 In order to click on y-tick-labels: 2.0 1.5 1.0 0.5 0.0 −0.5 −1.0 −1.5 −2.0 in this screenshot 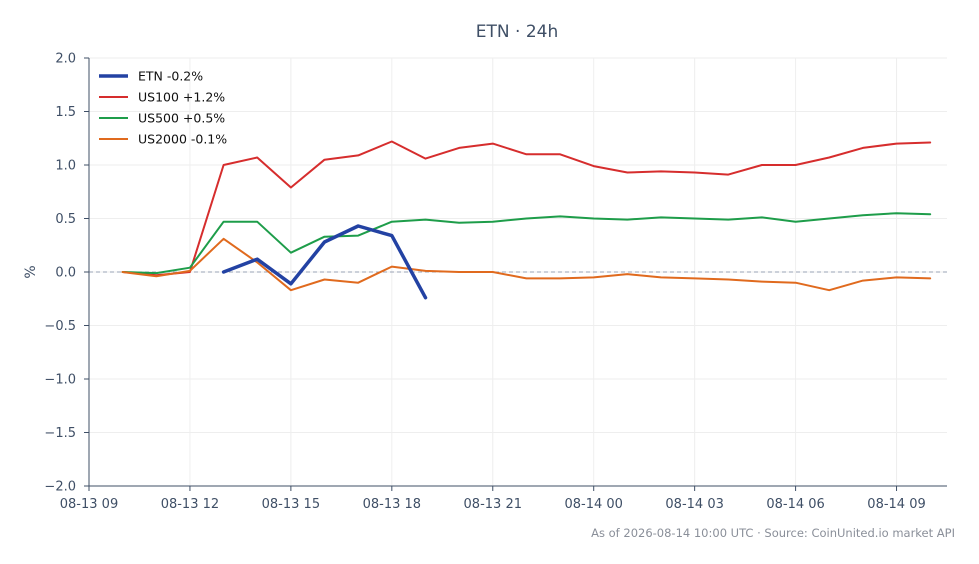, I will do `click(60, 273)`.